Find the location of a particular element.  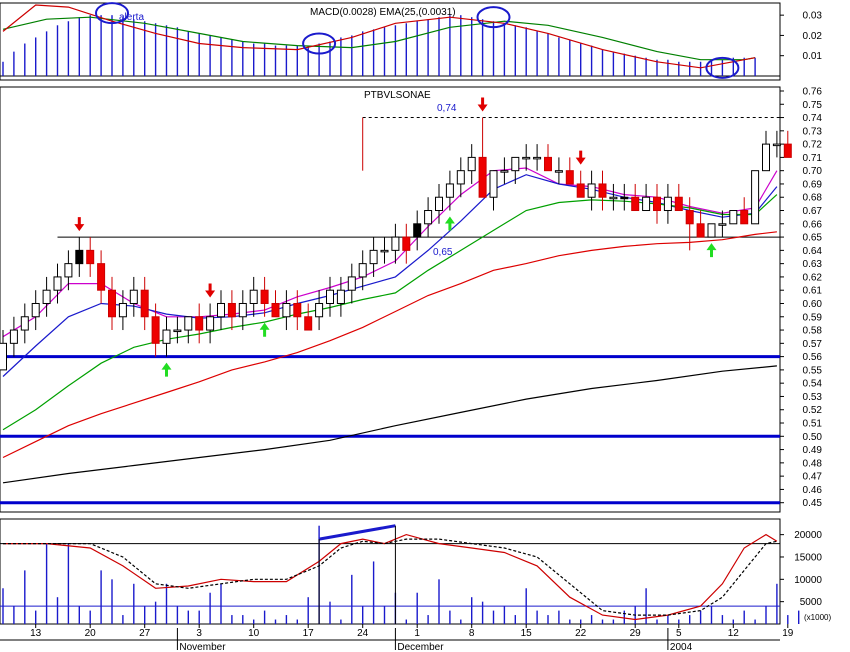

date-tick-label: 15 is located at coordinates (527, 633).